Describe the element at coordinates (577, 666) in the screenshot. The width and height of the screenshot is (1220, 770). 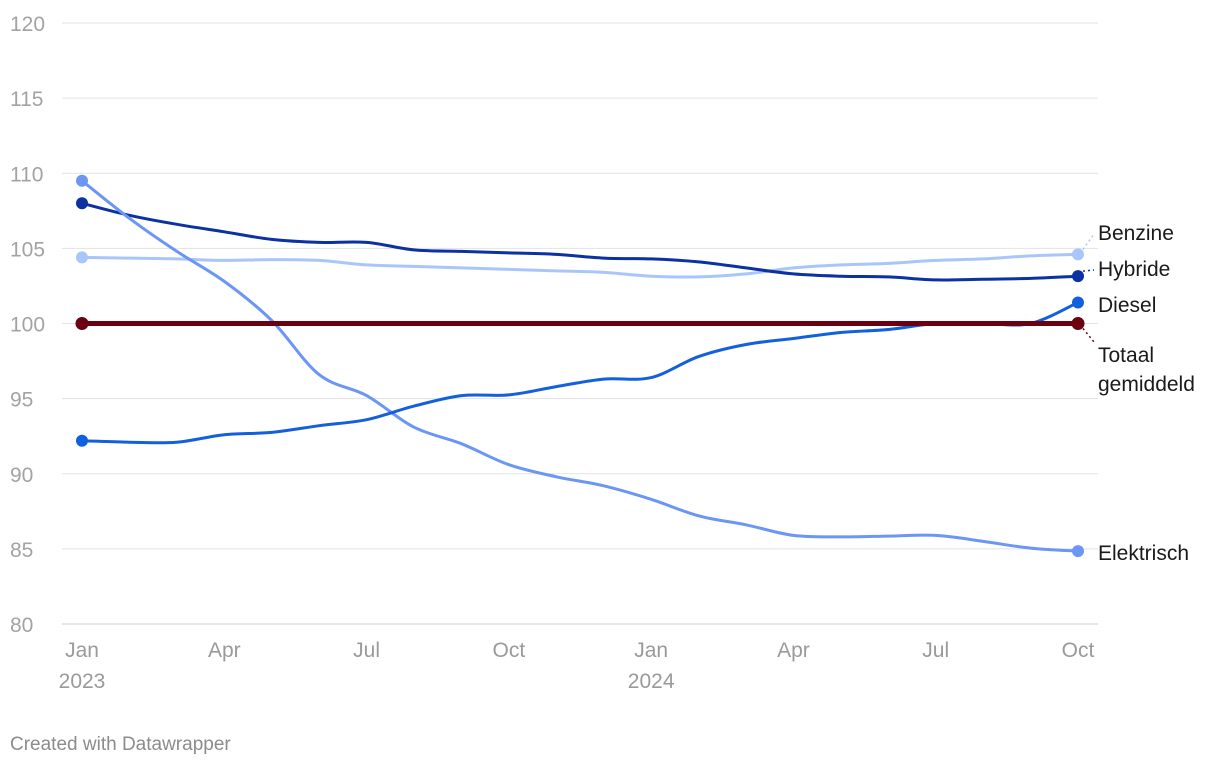
I see `x-axis-ticks: Jan 2023 Apr Jul Oct Jan 2024 Apr Jul Oct` at that location.